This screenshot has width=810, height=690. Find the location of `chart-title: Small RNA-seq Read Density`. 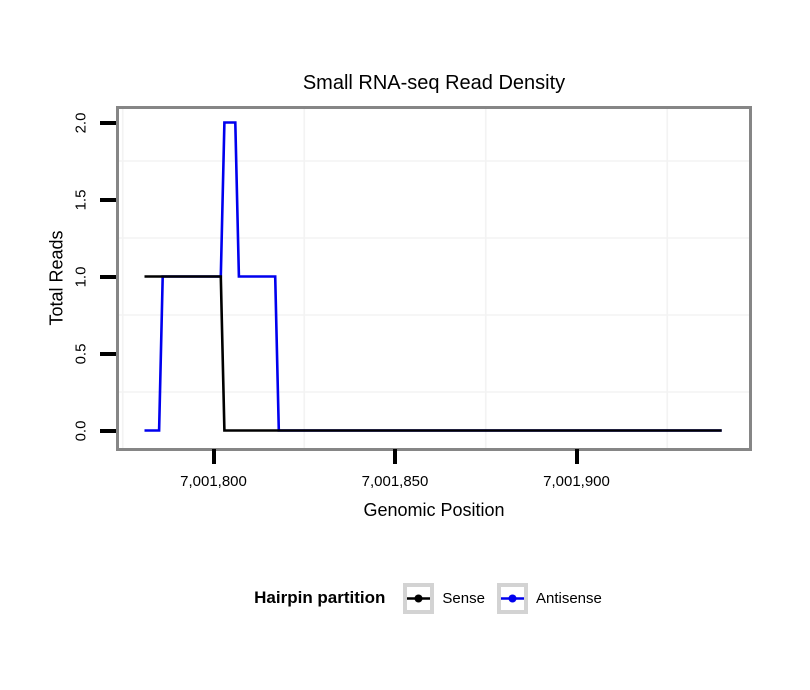

chart-title: Small RNA-seq Read Density is located at coordinates (434, 83).